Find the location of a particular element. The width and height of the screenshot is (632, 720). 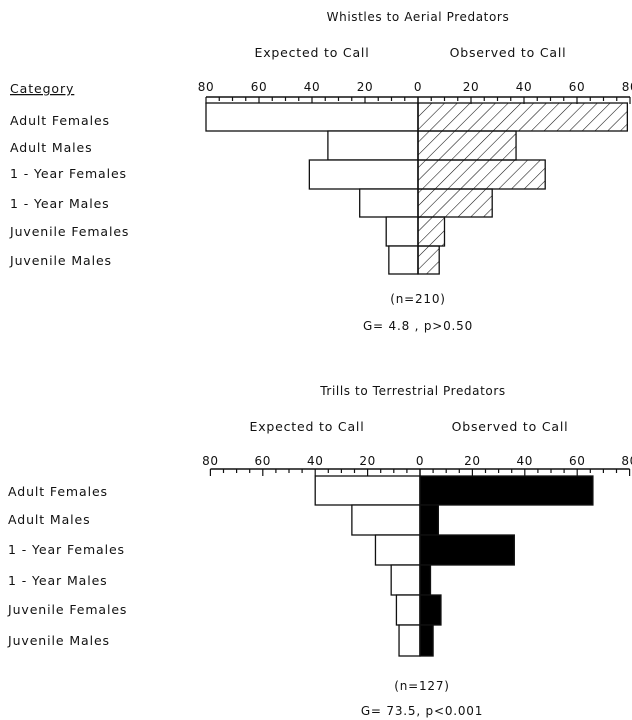

chart-2-category-label: Adult Males is located at coordinates (49, 519).